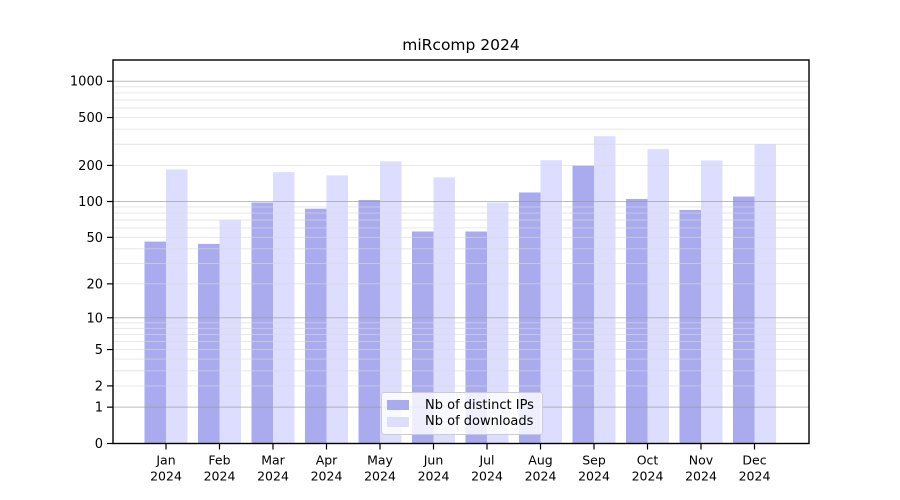 Image resolution: width=900 pixels, height=500 pixels. What do you see at coordinates (337, 309) in the screenshot?
I see `bar-downloads-apr` at bounding box center [337, 309].